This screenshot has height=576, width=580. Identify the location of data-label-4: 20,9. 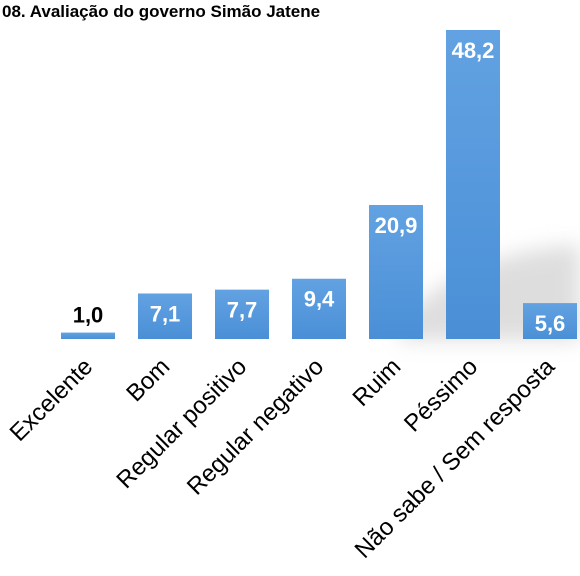
(396, 225).